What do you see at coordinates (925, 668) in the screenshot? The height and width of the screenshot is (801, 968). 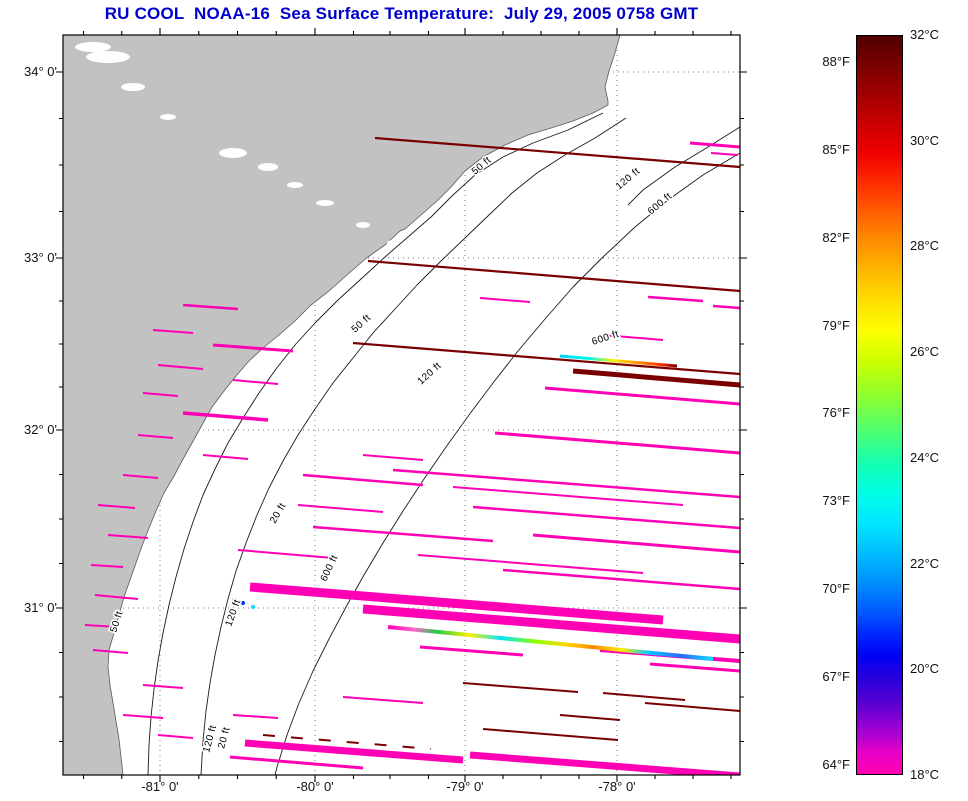 I see `colorbar-c-label: 20°C` at bounding box center [925, 668].